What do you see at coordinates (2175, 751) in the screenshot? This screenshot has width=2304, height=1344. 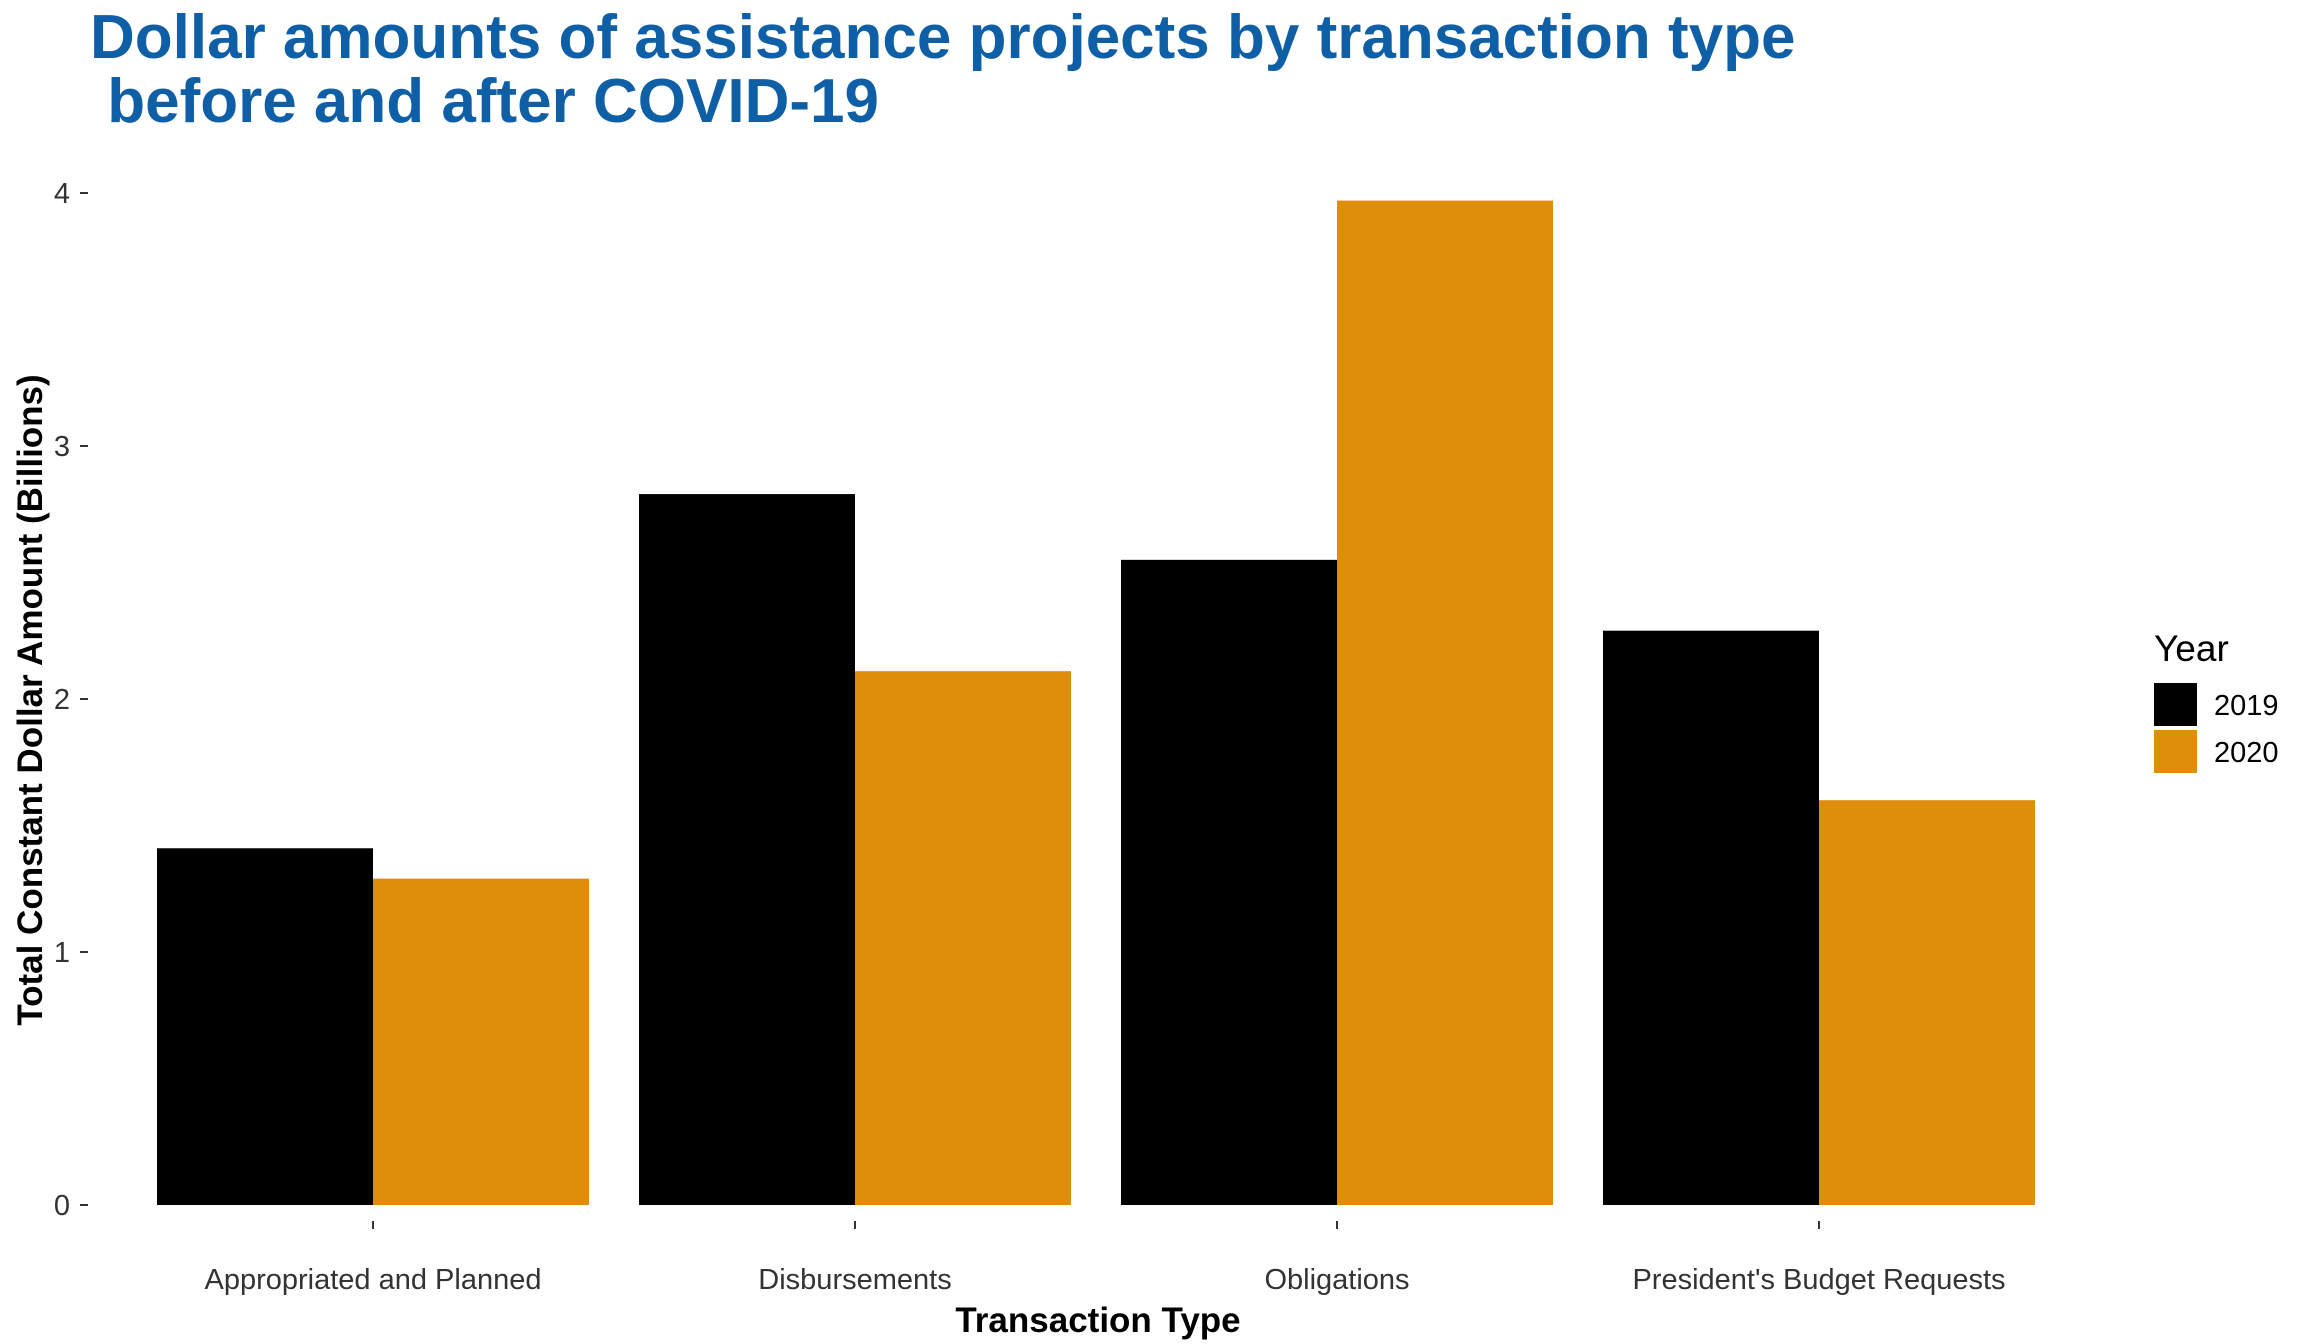 I see `legend-key-2020` at bounding box center [2175, 751].